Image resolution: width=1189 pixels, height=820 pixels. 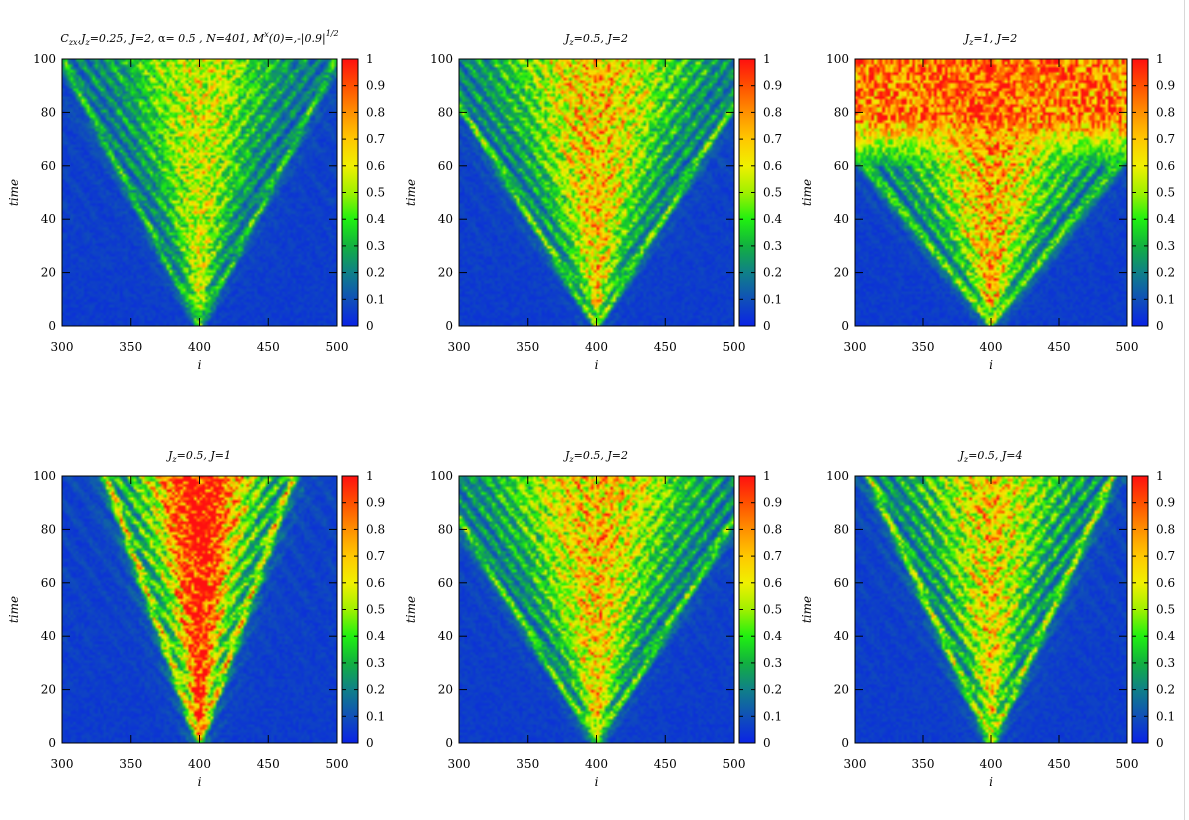 I want to click on panel-title: Jz=0.5, J=1, so click(x=198, y=456).